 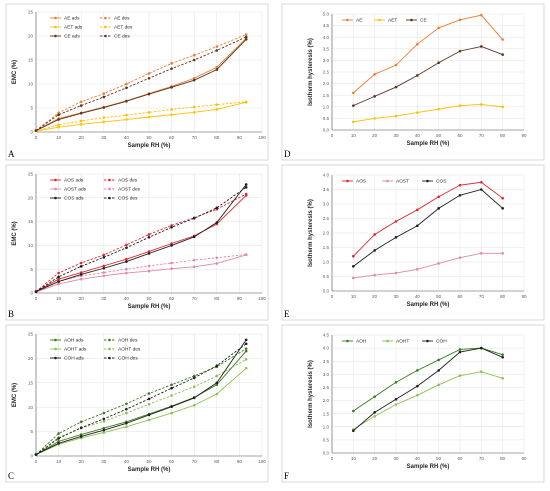 What do you see at coordinates (75, 190) in the screenshot?
I see `legend-label: AOST ads` at bounding box center [75, 190].